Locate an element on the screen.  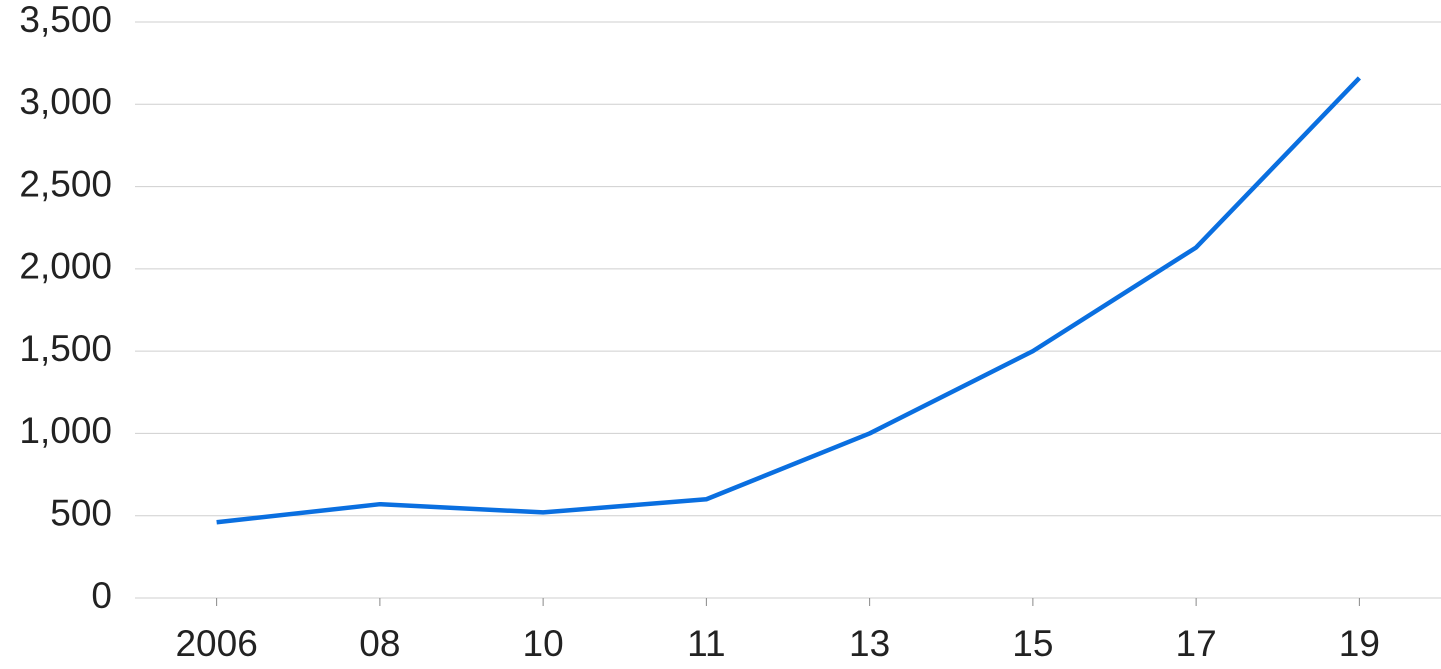
y-tick-label: 1,500 is located at coordinates (65, 348).